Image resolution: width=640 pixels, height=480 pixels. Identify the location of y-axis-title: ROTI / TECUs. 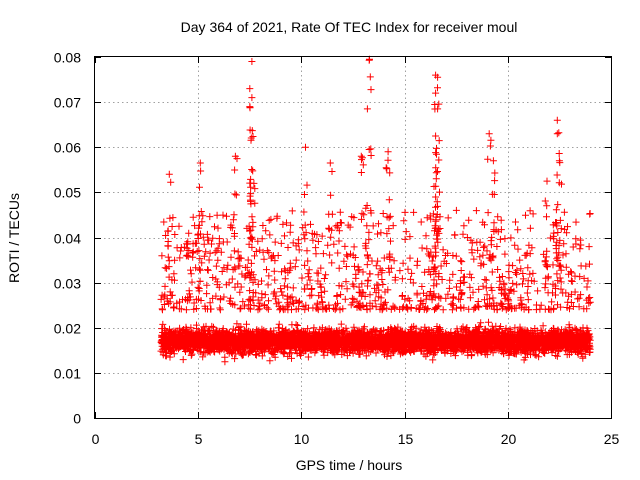
(14, 238).